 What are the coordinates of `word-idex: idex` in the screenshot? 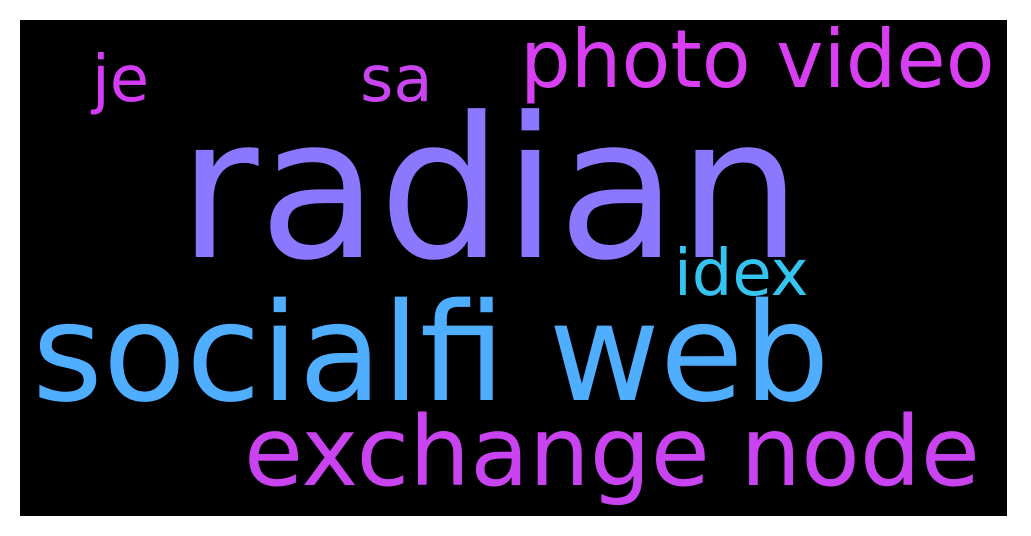 It's located at (741, 274).